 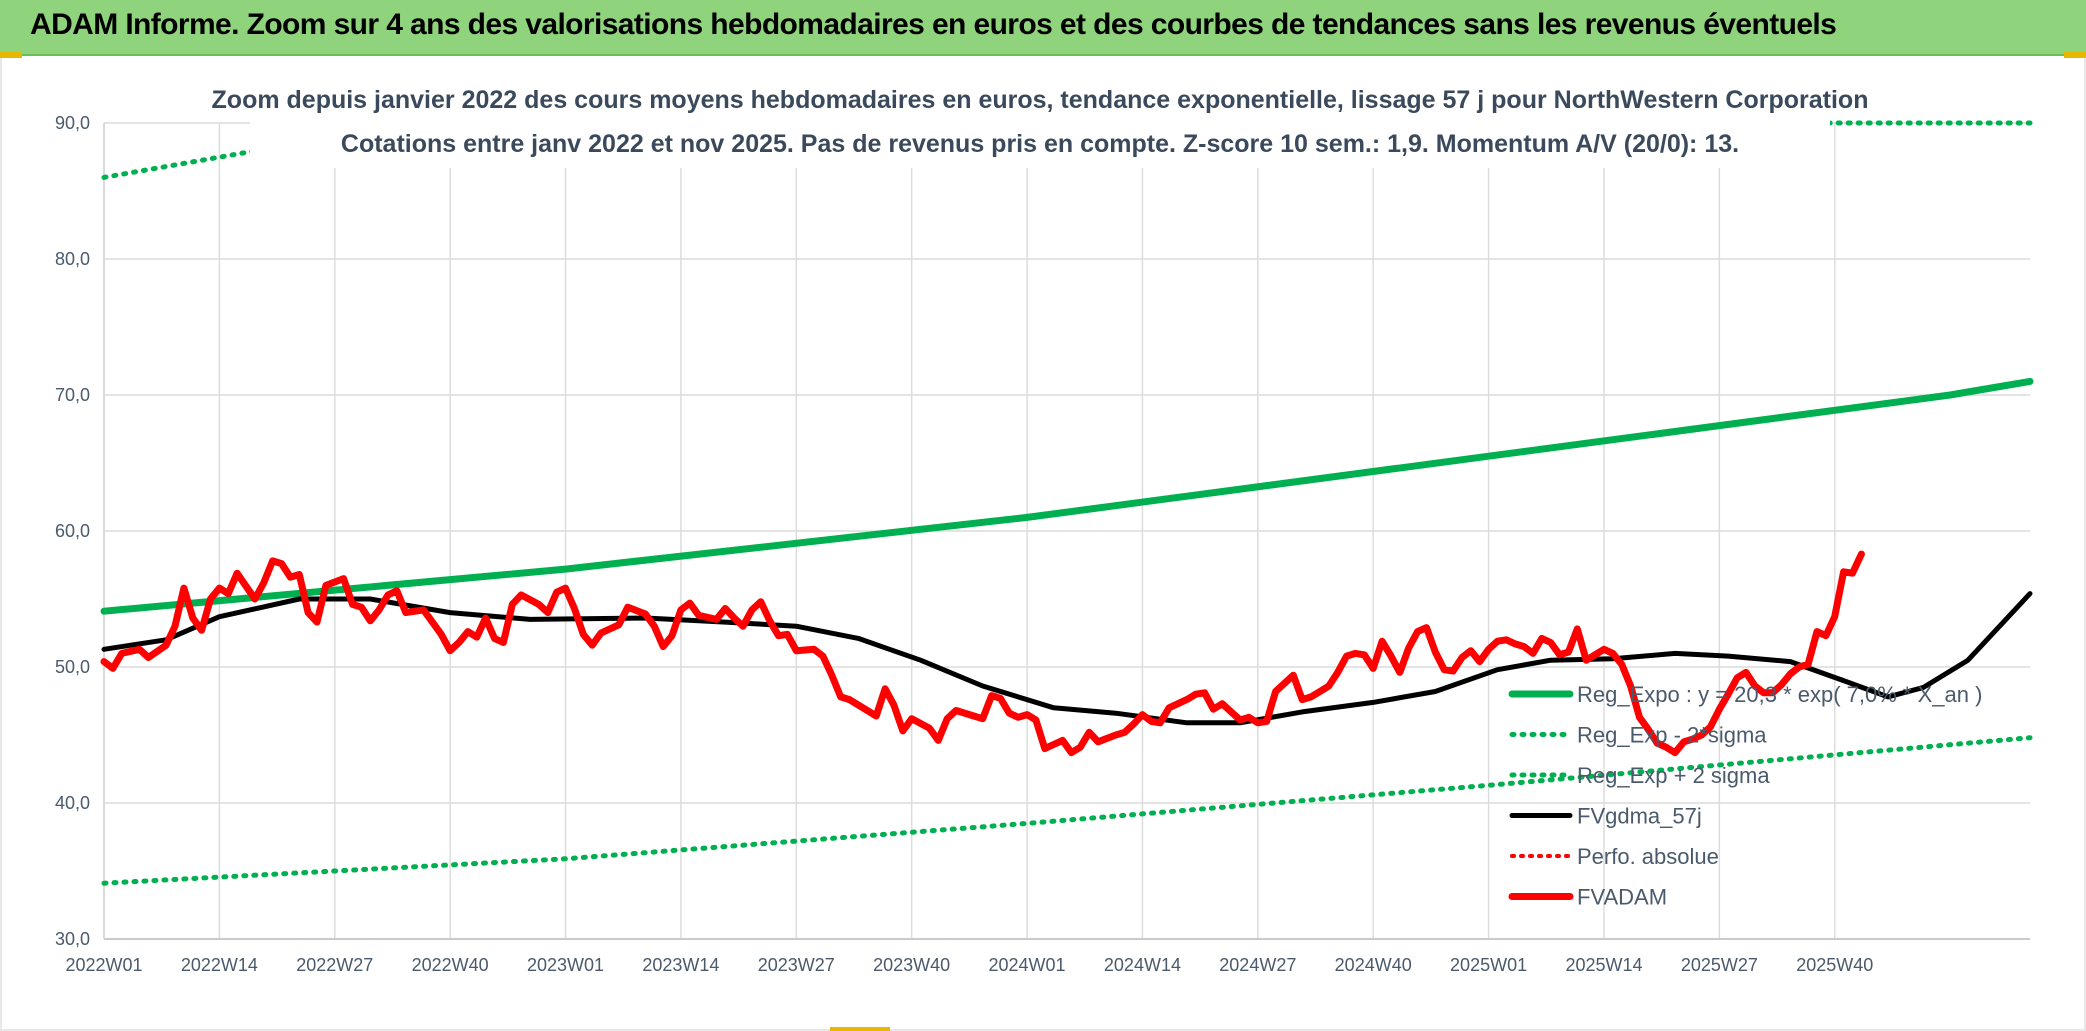 What do you see at coordinates (1673, 775) in the screenshot?
I see `legend-label: Reg_Exp + 2 sigma` at bounding box center [1673, 775].